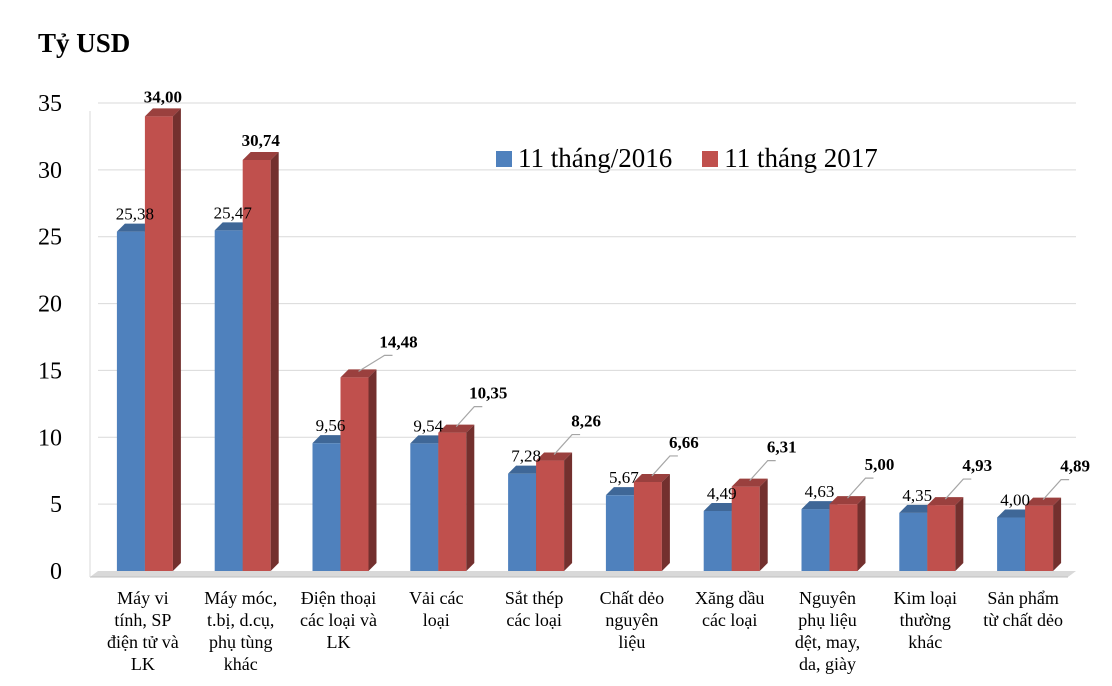 The width and height of the screenshot is (1112, 686). Describe the element at coordinates (135, 214) in the screenshot. I see `data-label-2016: 25,38` at that location.